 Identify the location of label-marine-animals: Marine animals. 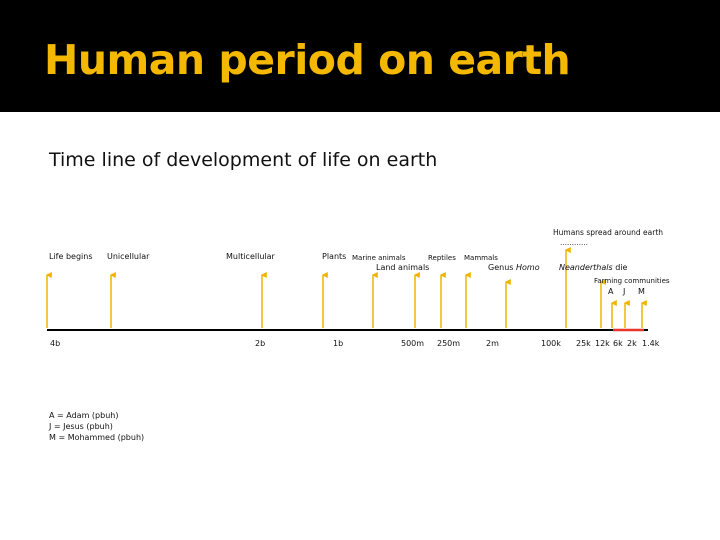
(379, 258).